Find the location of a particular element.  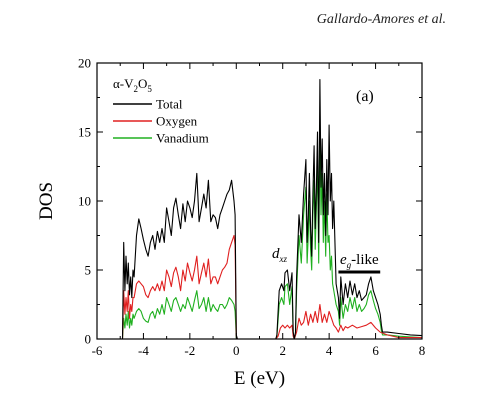

y-tick-label: 15 is located at coordinates (84, 132).